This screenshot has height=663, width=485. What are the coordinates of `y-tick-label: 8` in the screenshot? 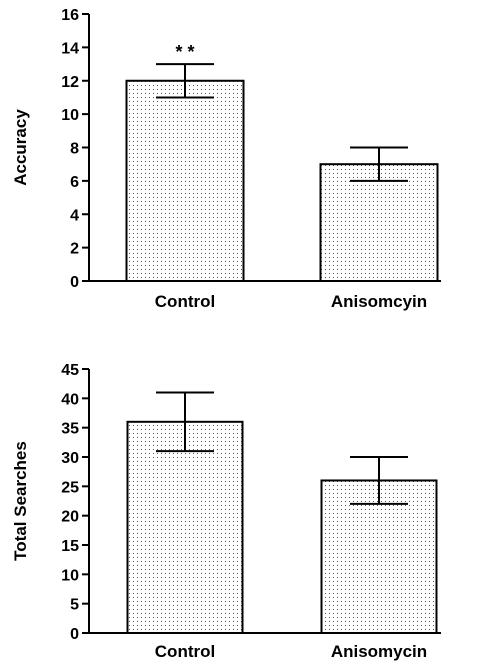 It's located at (74, 149).